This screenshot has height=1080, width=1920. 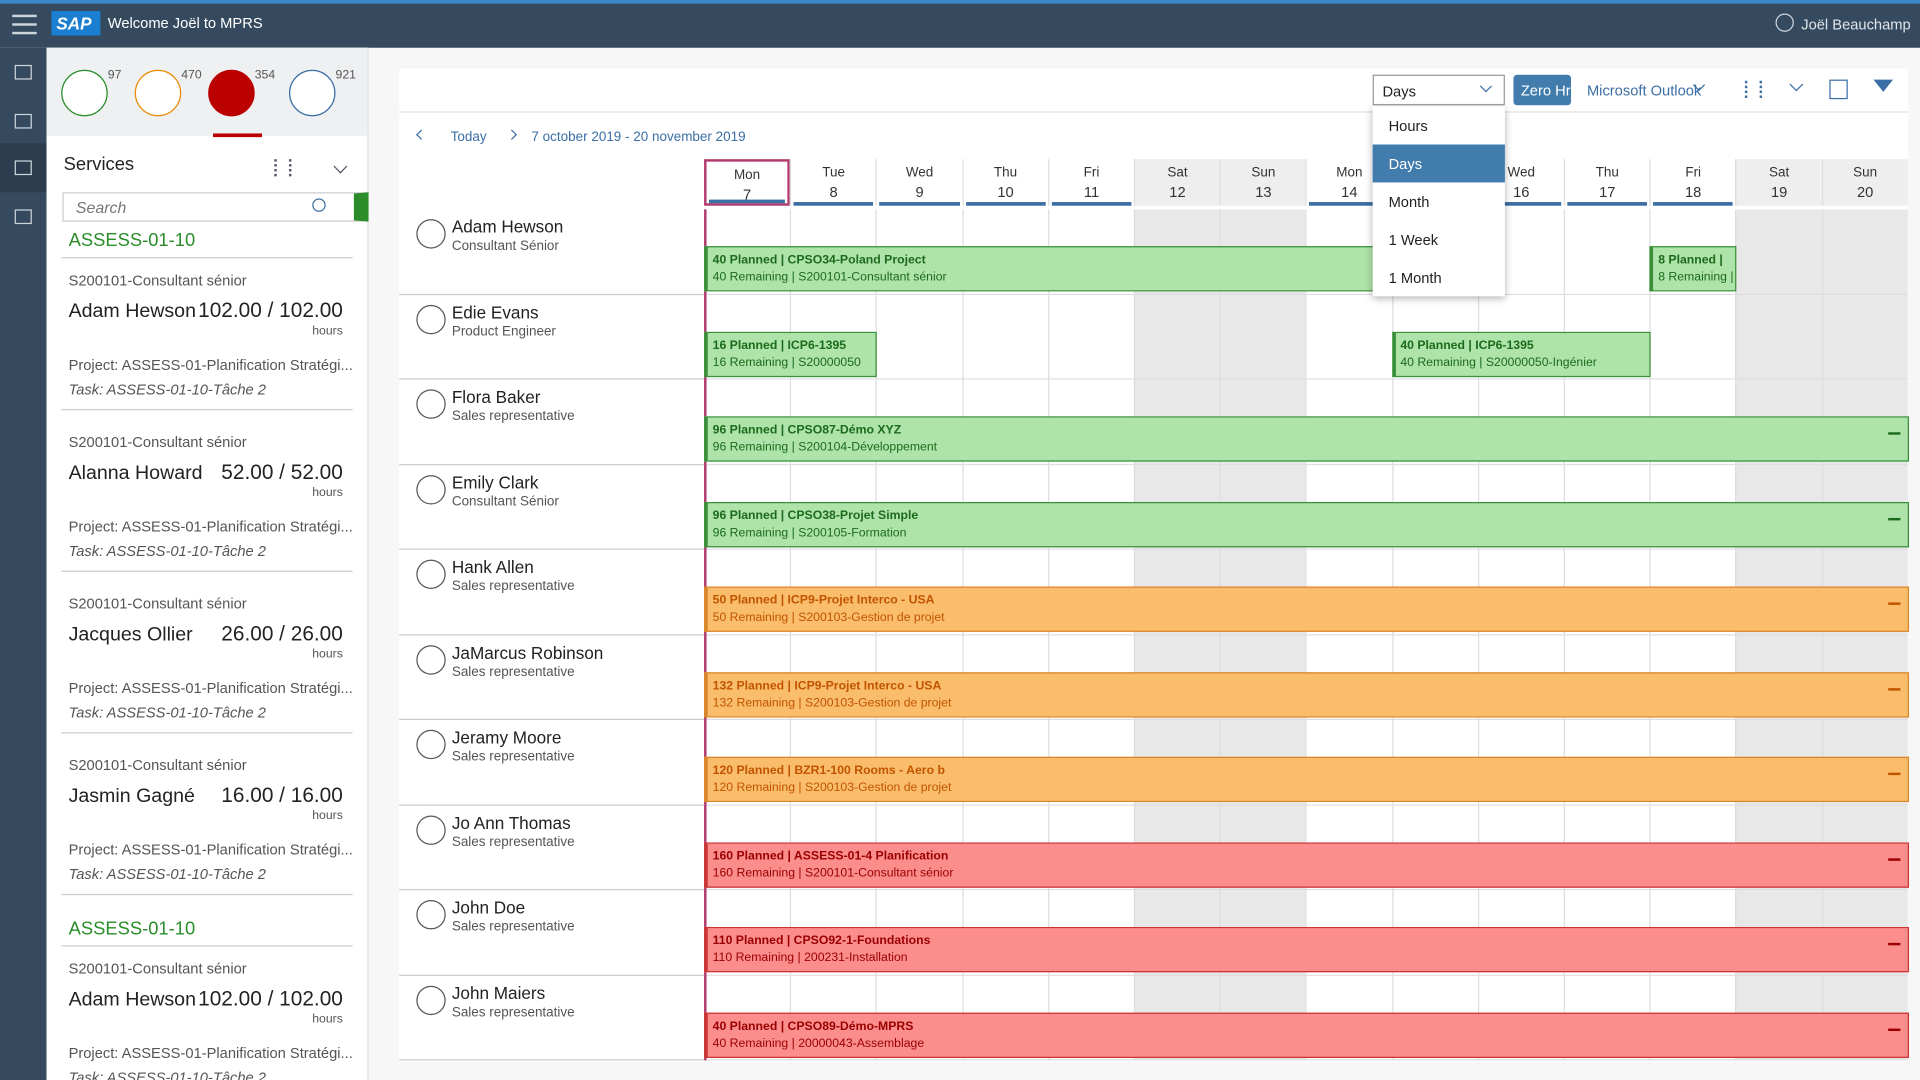 I want to click on resource-name: John Maiers, so click(x=498, y=992).